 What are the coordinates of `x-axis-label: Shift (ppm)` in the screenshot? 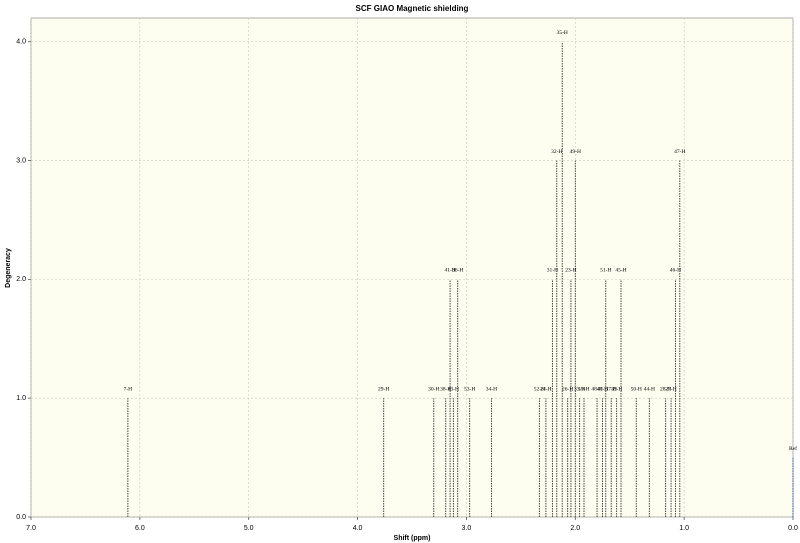 It's located at (412, 538).